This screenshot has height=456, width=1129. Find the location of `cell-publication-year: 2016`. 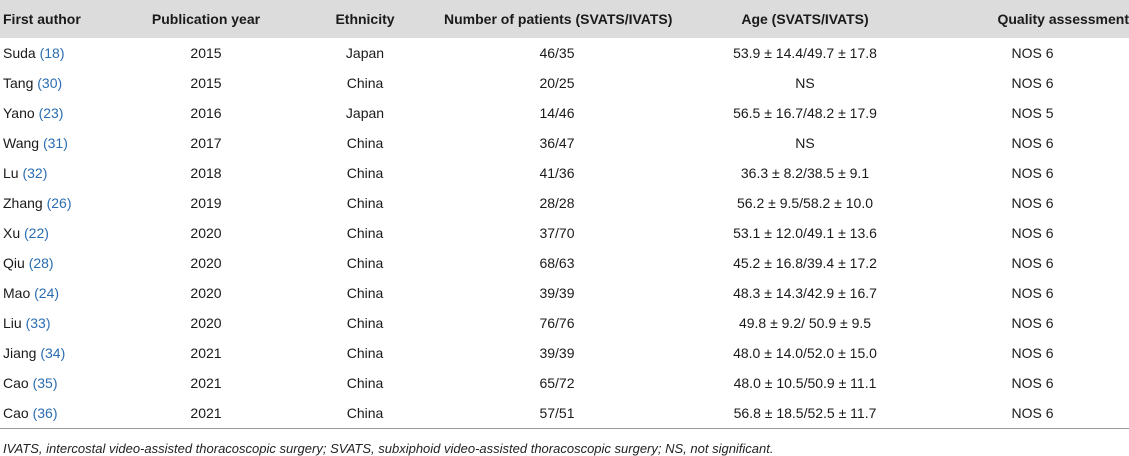

cell-publication-year: 2016 is located at coordinates (206, 113).